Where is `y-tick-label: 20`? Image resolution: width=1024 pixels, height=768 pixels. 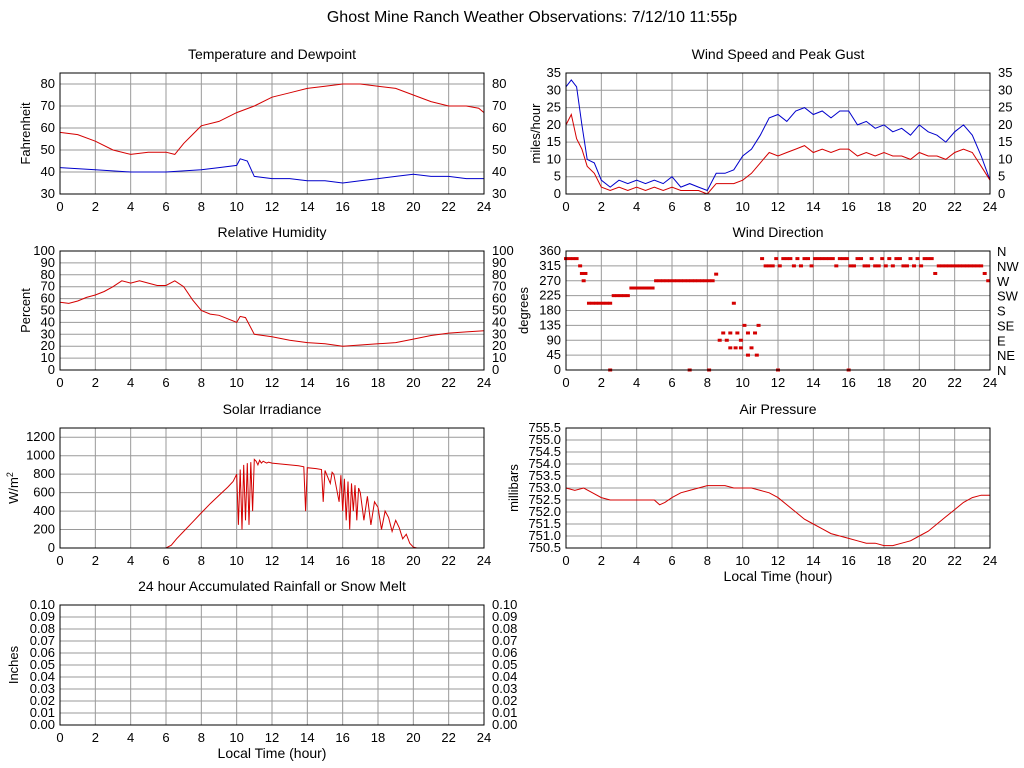
y-tick-label: 20 is located at coordinates (48, 345).